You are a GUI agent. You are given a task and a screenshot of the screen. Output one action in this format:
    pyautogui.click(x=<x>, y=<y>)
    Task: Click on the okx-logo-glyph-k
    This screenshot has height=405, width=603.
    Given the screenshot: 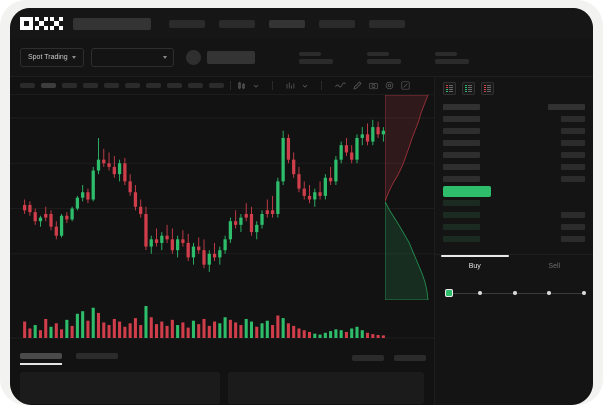 What is the action you would take?
    pyautogui.click(x=41, y=23)
    